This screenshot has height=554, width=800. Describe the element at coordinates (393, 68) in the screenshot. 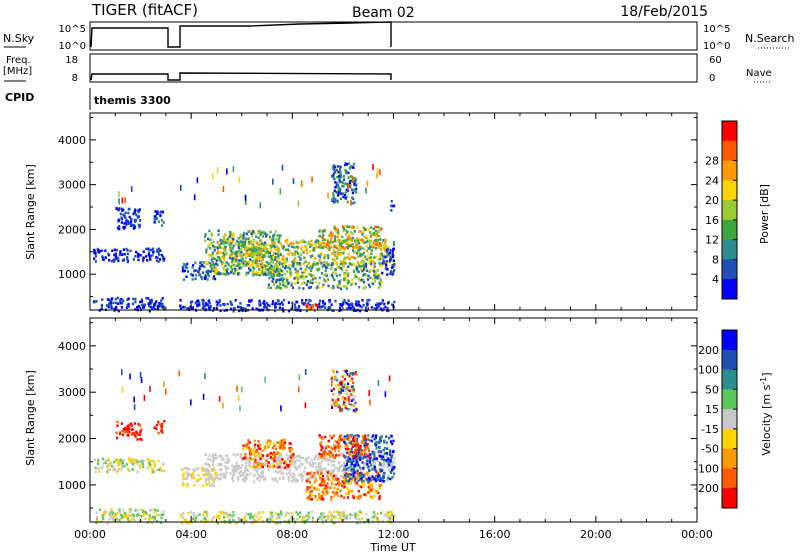

I see `freq-frame` at that location.